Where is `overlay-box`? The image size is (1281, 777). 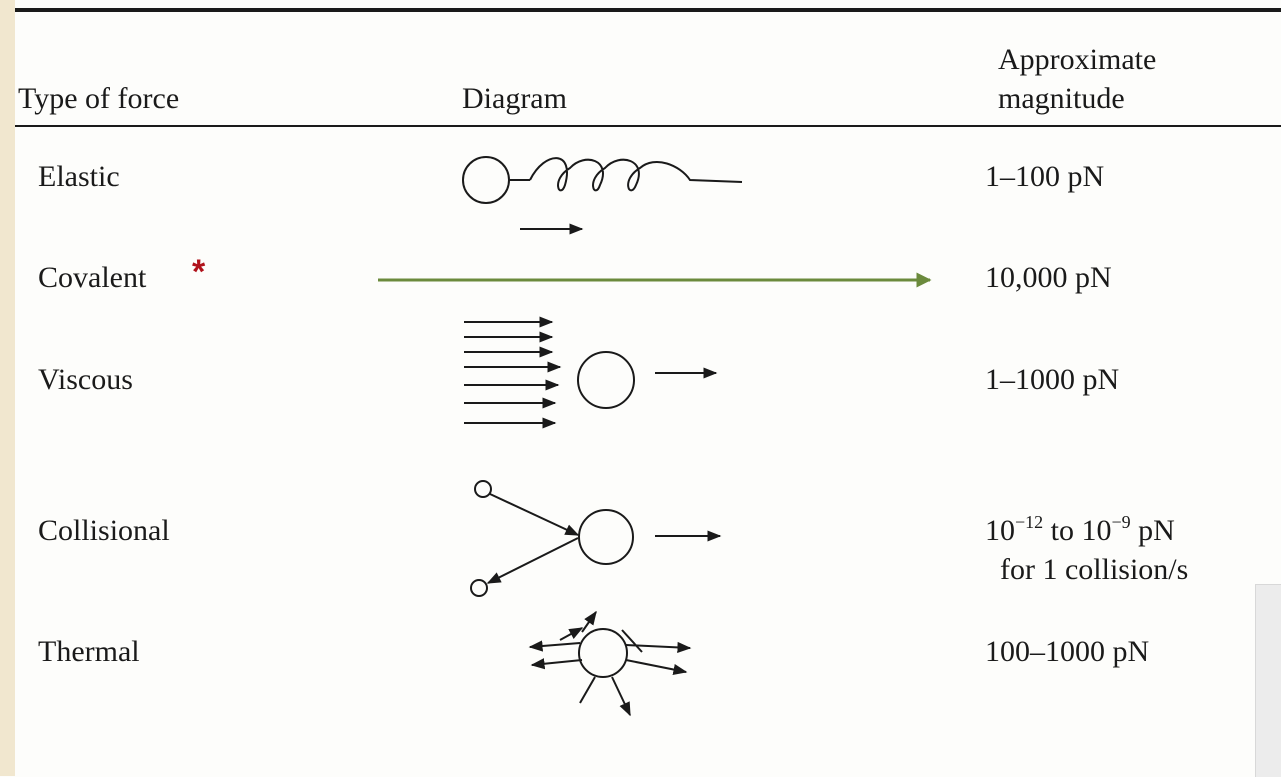 overlay-box is located at coordinates (1268, 680).